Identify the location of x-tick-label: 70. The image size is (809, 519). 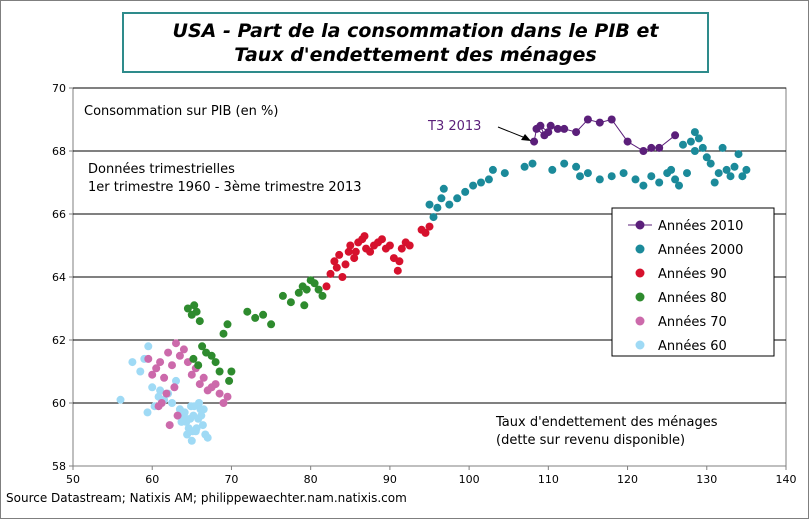
(231, 479).